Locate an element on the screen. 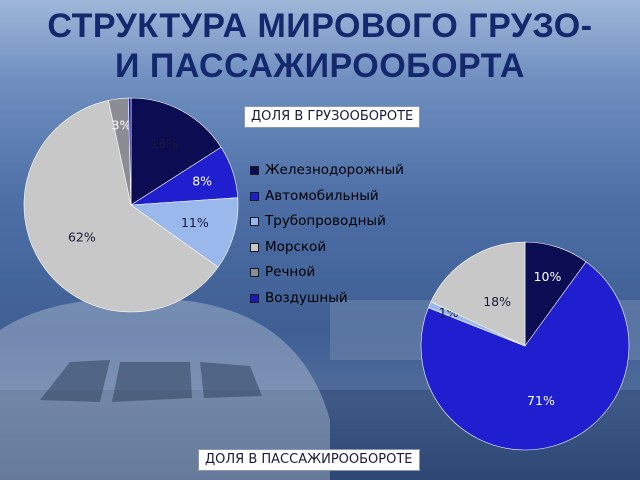  passenger-slice-road is located at coordinates (525, 356).